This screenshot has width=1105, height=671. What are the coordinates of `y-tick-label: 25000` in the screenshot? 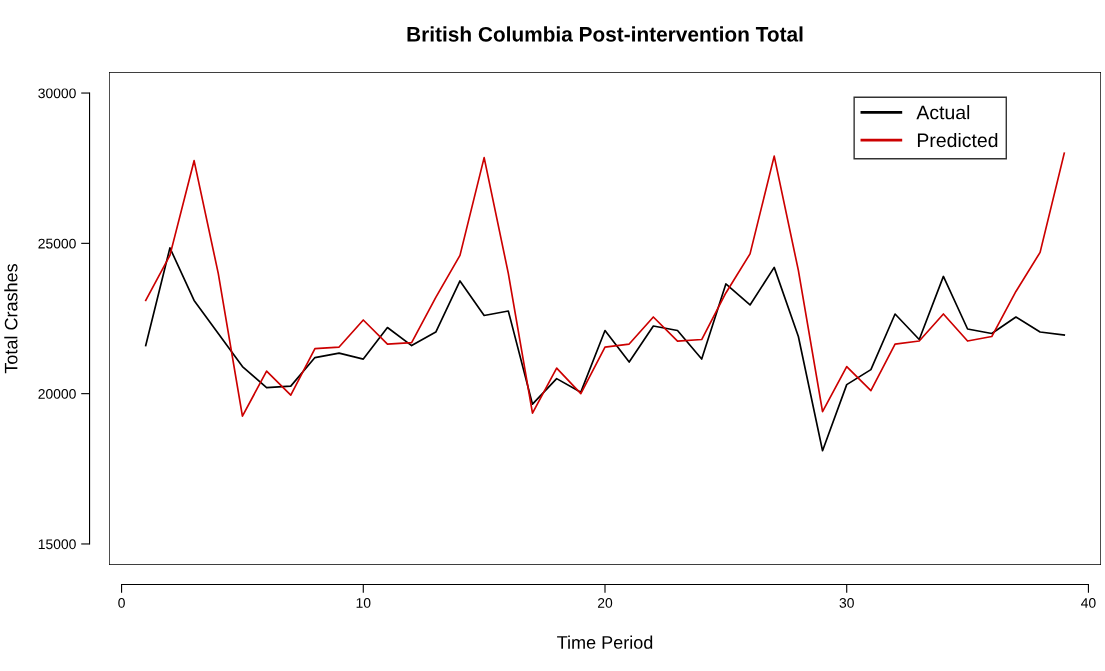 It's located at (57, 243).